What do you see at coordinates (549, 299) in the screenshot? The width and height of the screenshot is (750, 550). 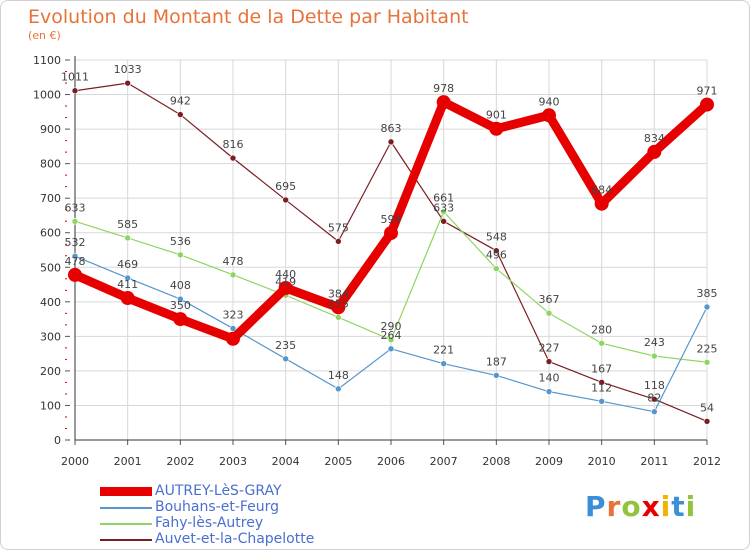 I see `data-label: 367` at bounding box center [549, 299].